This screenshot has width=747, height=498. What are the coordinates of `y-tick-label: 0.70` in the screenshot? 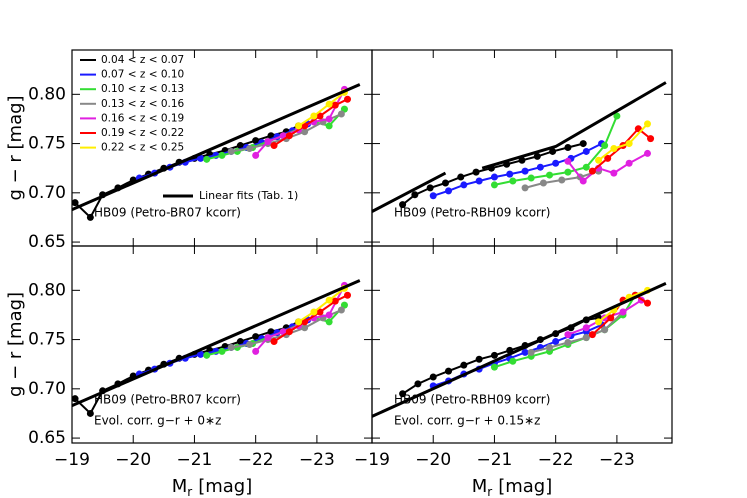 It's located at (47, 193).